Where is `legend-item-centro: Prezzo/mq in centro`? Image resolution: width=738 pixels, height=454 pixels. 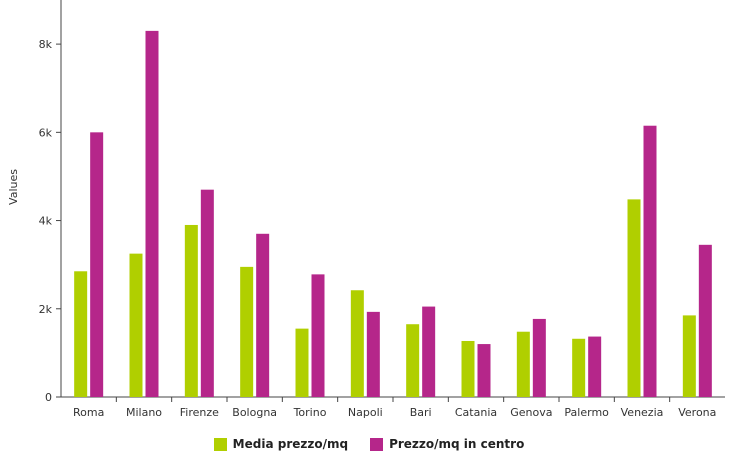
legend-item-centro: Prezzo/mq in centro is located at coordinates (447, 444).